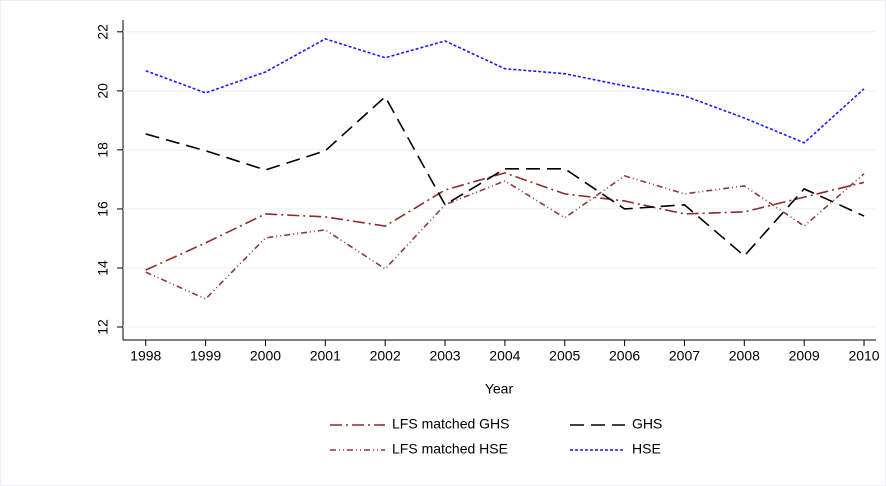  What do you see at coordinates (647, 424) in the screenshot?
I see `legend-label: GHS` at bounding box center [647, 424].